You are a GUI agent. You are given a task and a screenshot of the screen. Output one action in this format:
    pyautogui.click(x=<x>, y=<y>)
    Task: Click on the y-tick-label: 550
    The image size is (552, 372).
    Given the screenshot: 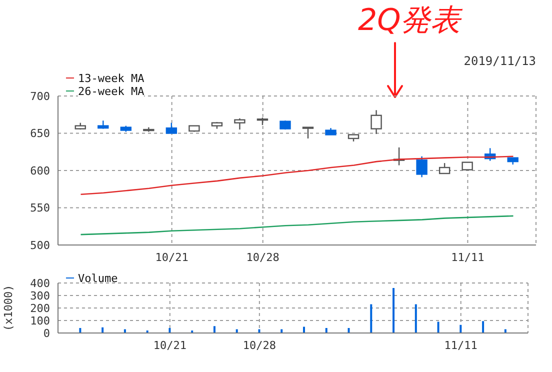 What is the action you would take?
    pyautogui.click(x=40, y=208)
    